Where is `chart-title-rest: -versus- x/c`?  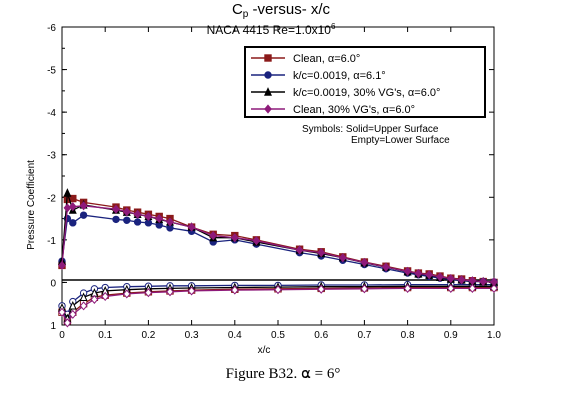
chart-title-rest: -versus- x/c is located at coordinates (289, 9).